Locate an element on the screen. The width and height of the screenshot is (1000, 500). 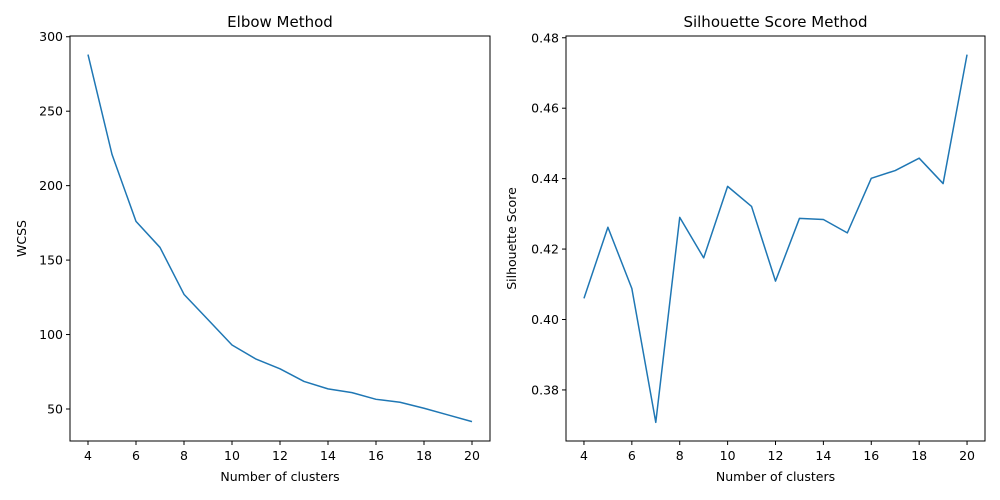
elbow-x-tick-label: 16 is located at coordinates (376, 455).